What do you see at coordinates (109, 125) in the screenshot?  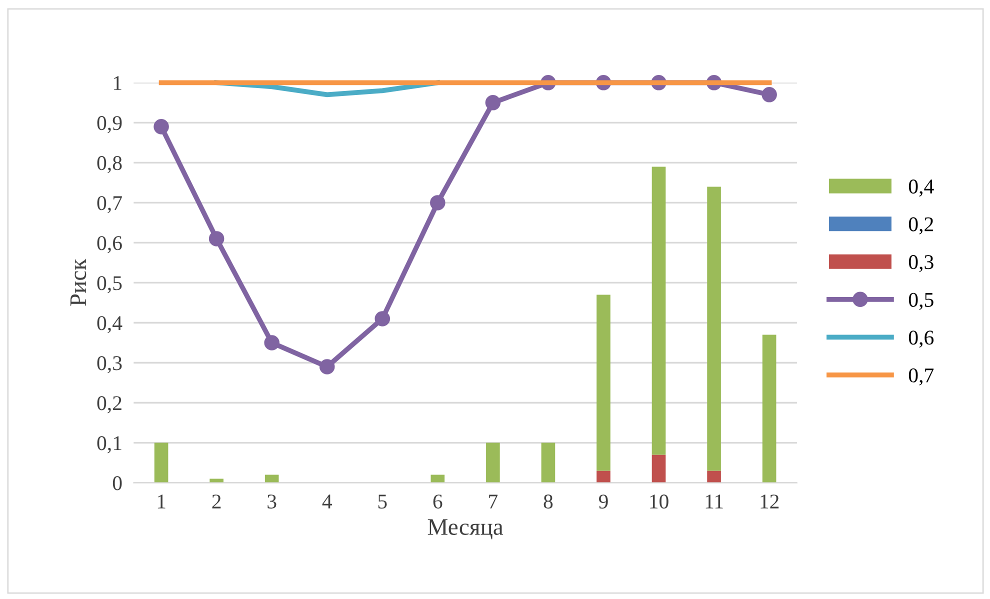 I see `y-tick-label: 0,9` at bounding box center [109, 125].